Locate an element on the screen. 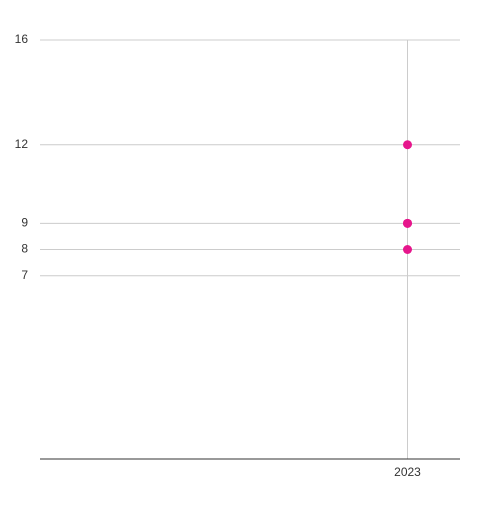  y-tick-label: 8 is located at coordinates (24, 249).